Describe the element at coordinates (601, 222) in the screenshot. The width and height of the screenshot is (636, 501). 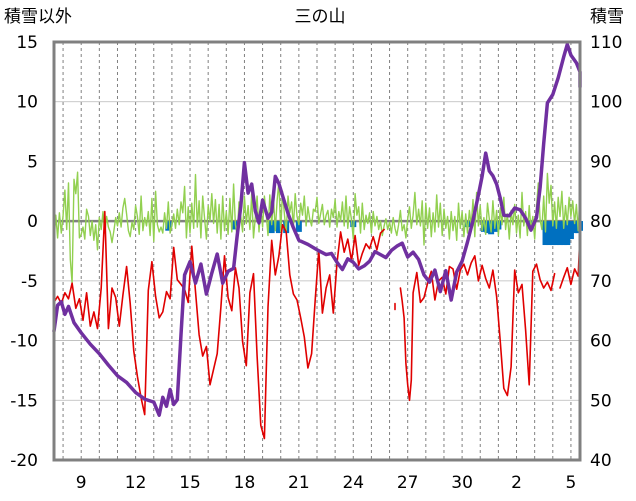
I see `right-tick-label: 80` at that location.